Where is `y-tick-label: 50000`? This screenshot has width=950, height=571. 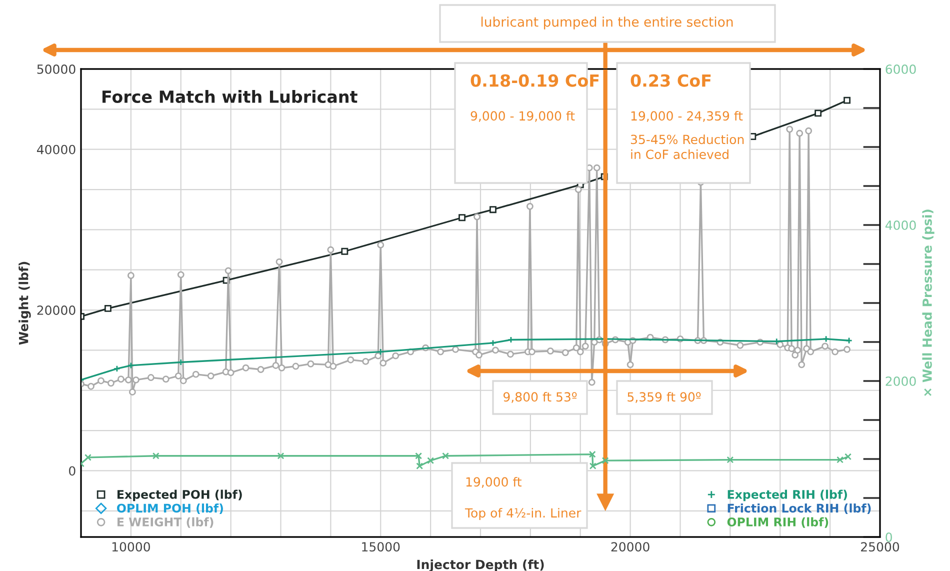 y-tick-label: 50000 is located at coordinates (56, 69).